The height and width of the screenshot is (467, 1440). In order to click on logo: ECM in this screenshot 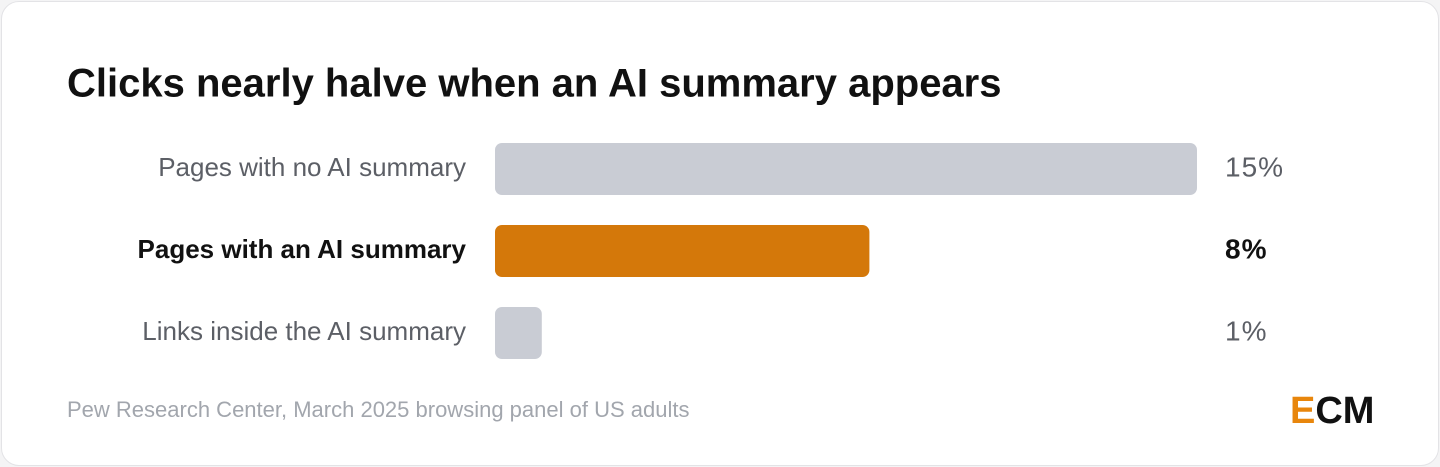, I will do `click(1332, 411)`.